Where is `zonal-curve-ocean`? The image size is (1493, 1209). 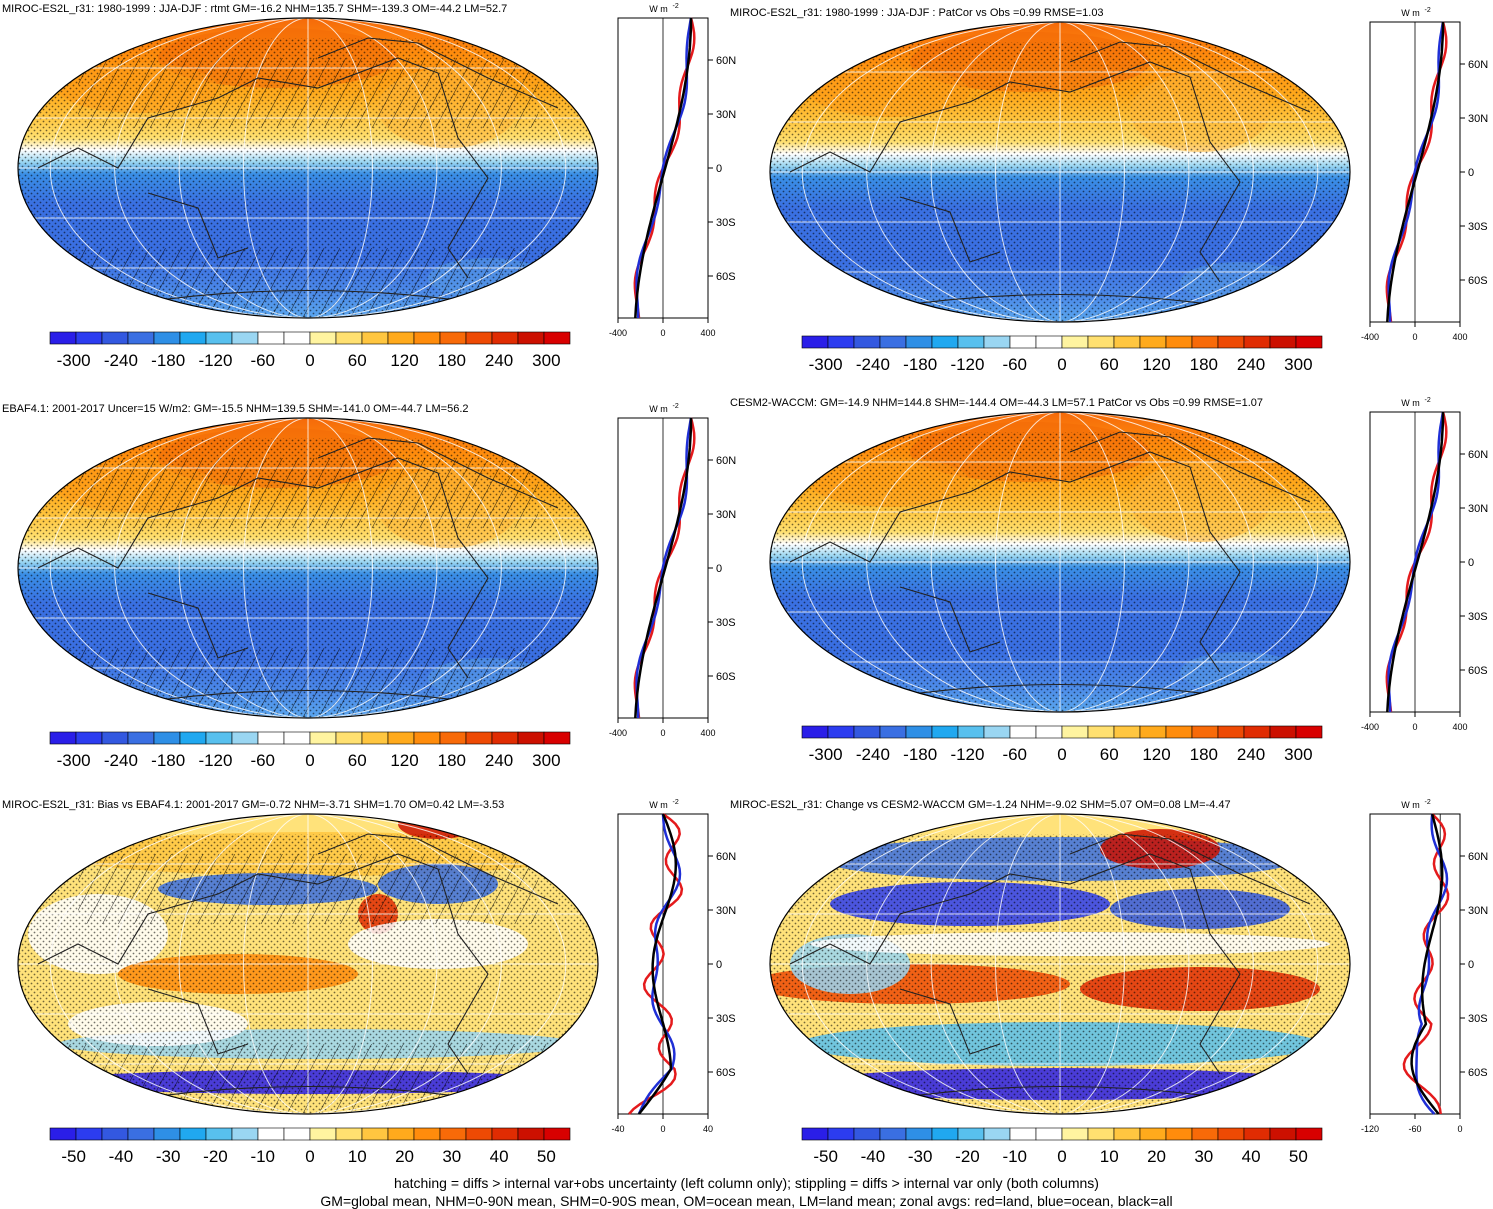
zonal-curve-ocean is located at coordinates (1416, 172).